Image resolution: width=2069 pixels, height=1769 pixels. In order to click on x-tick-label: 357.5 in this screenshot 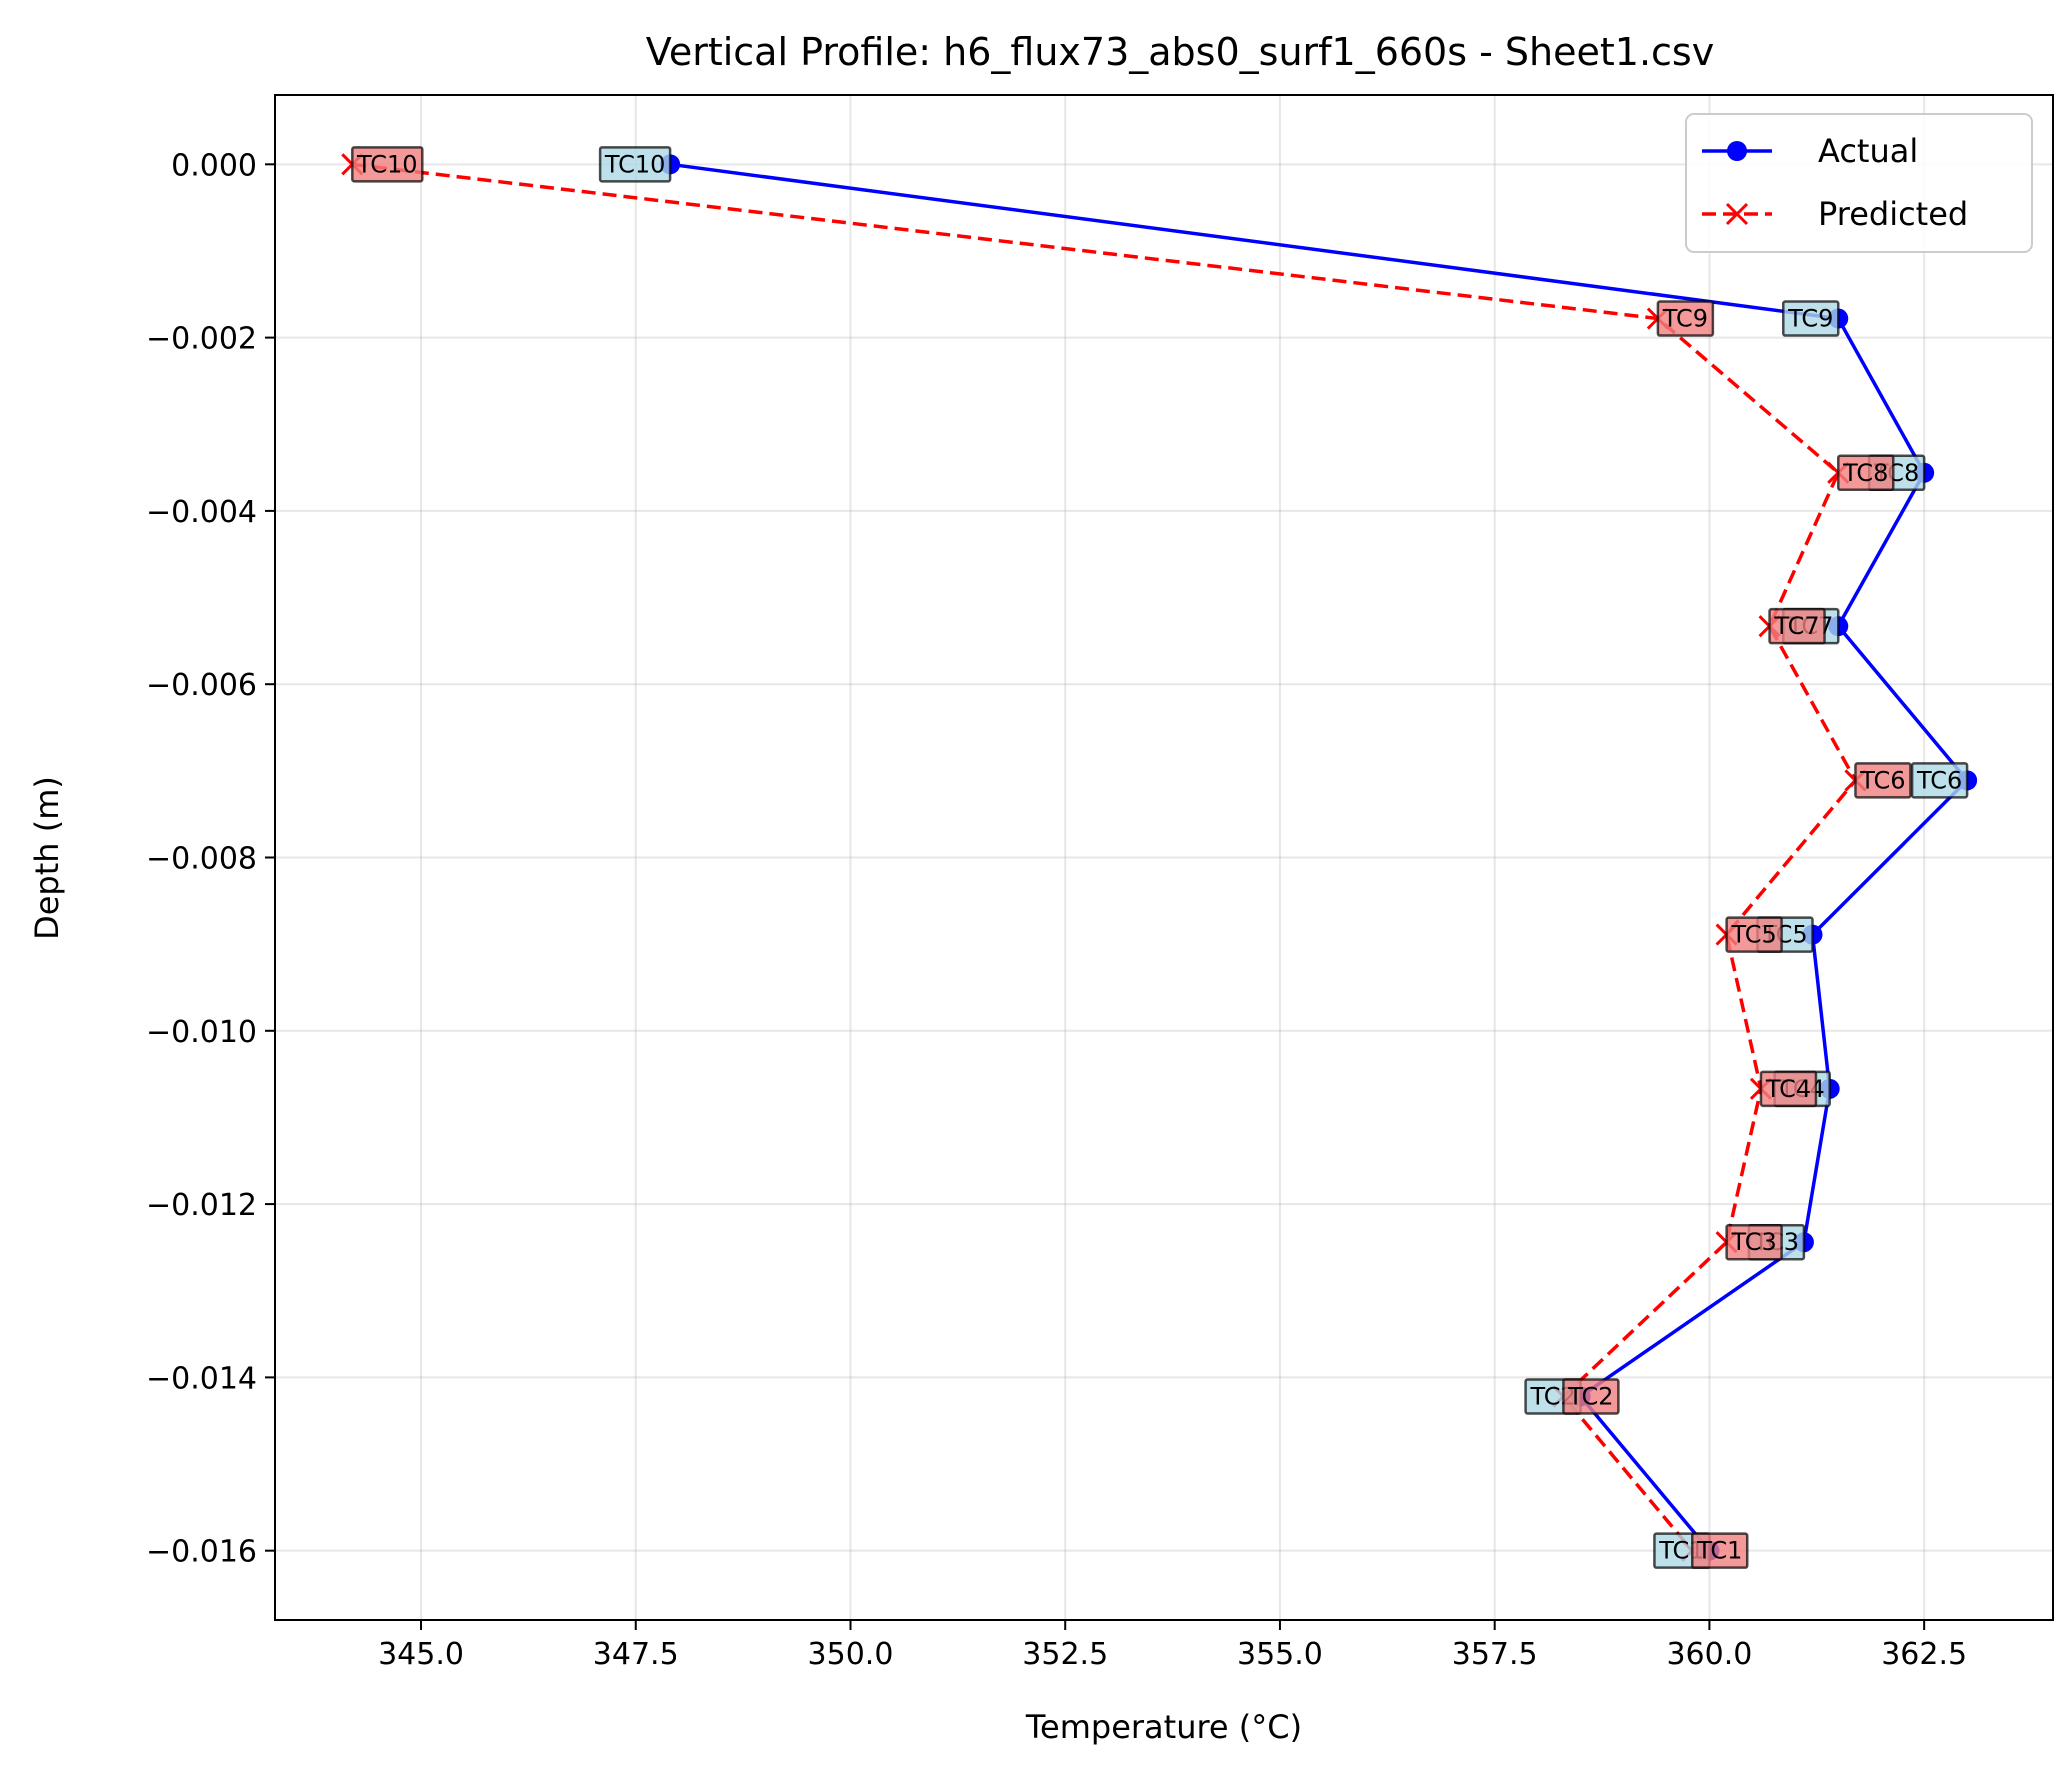, I will do `click(1495, 1654)`.